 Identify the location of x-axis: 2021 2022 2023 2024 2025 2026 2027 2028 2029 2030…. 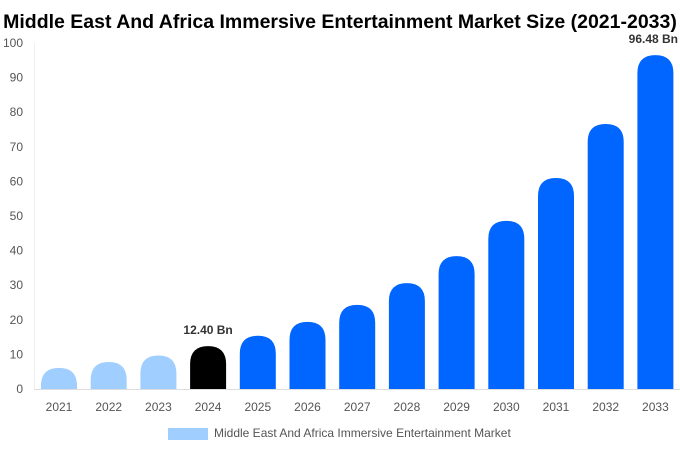
(357, 407).